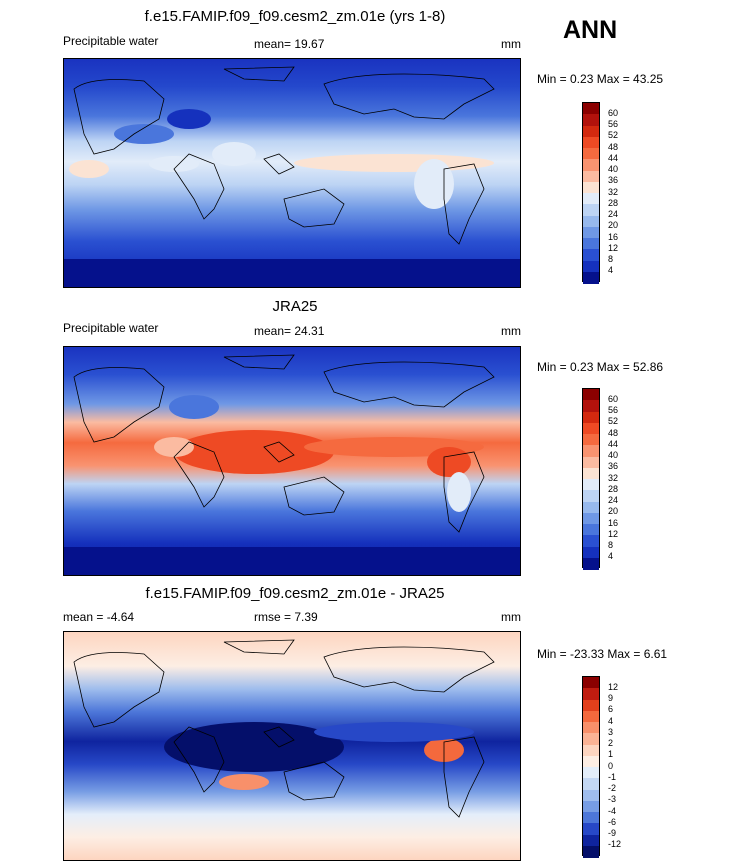 The height and width of the screenshot is (866, 733). What do you see at coordinates (611, 709) in the screenshot?
I see `colorbar-tick-label: 6` at bounding box center [611, 709].